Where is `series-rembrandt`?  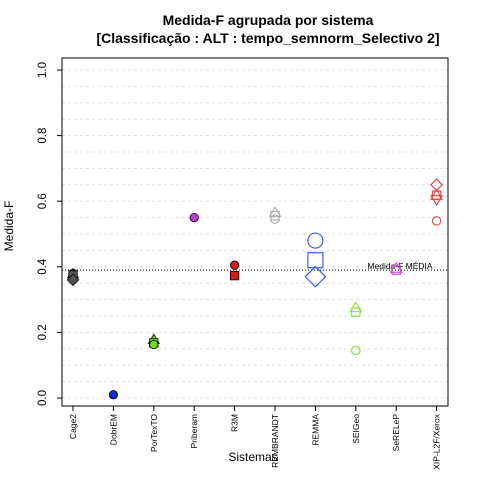 series-rembrandt is located at coordinates (275, 215).